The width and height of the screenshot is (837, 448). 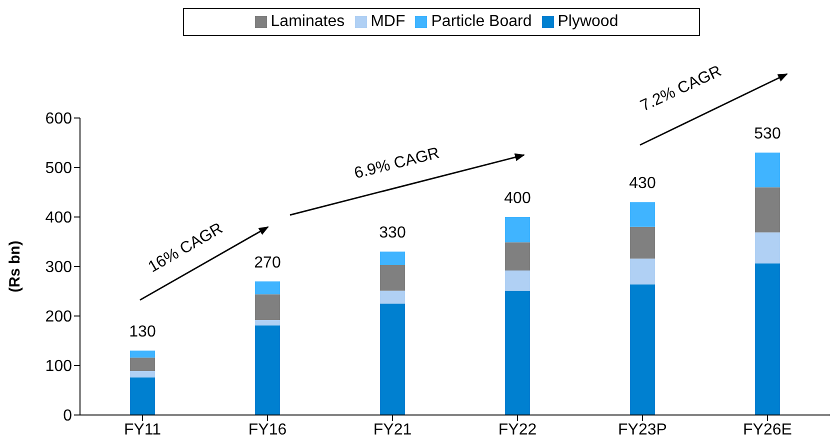 I want to click on y-tick-label: 200, so click(x=58, y=317).